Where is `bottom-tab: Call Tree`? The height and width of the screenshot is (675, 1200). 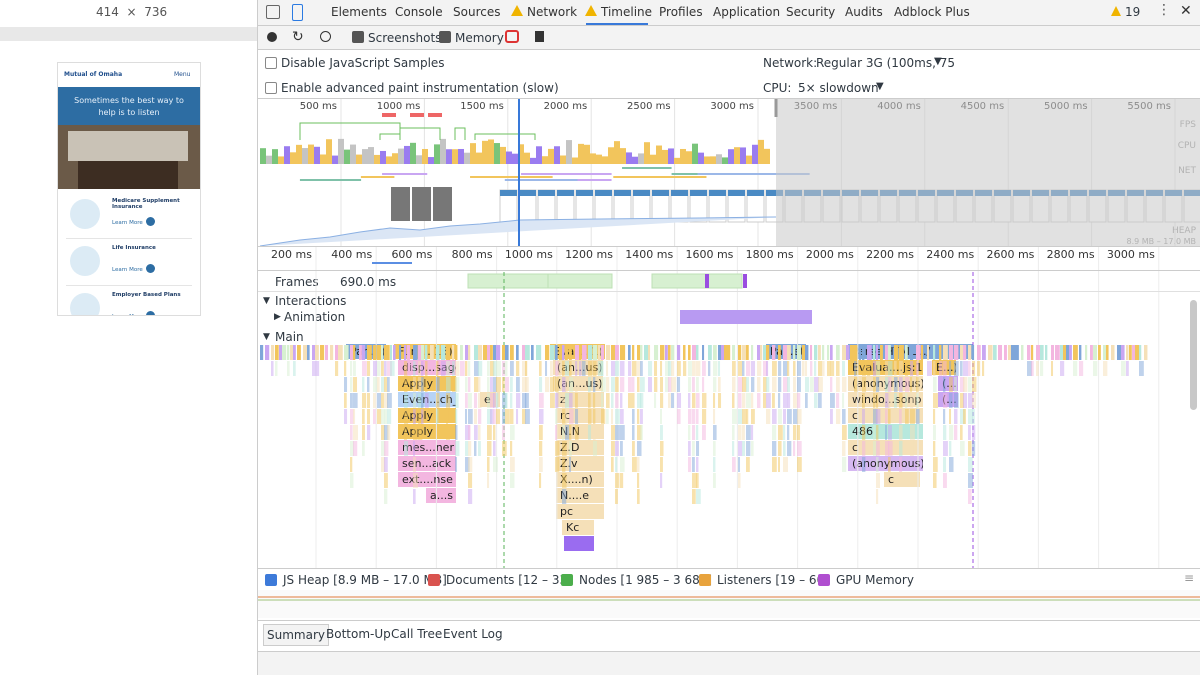 bottom-tab: Call Tree is located at coordinates (417, 634).